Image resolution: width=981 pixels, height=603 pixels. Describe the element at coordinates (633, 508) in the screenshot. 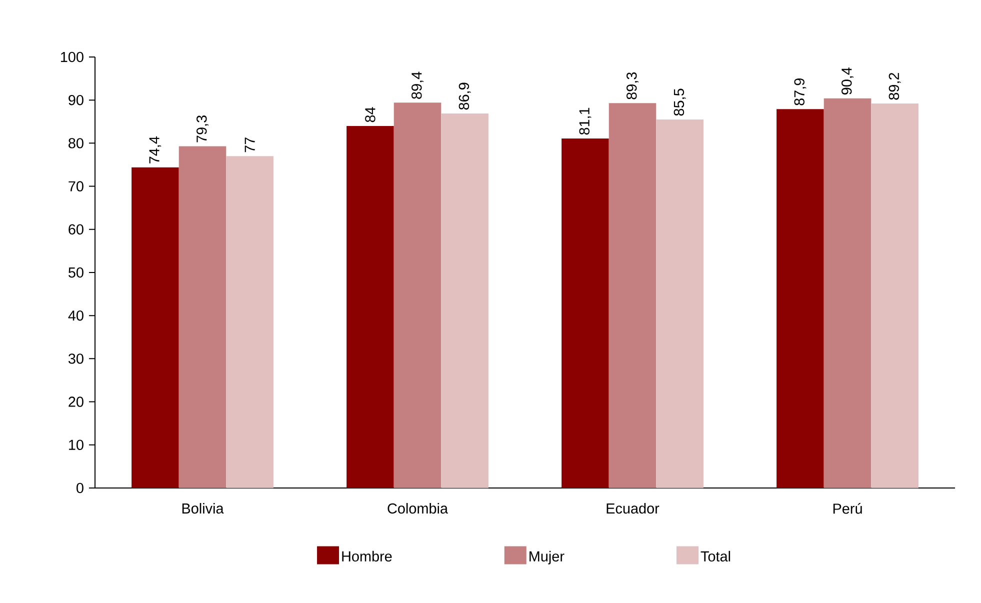

I see `x-tick-label: Ecuador` at that location.